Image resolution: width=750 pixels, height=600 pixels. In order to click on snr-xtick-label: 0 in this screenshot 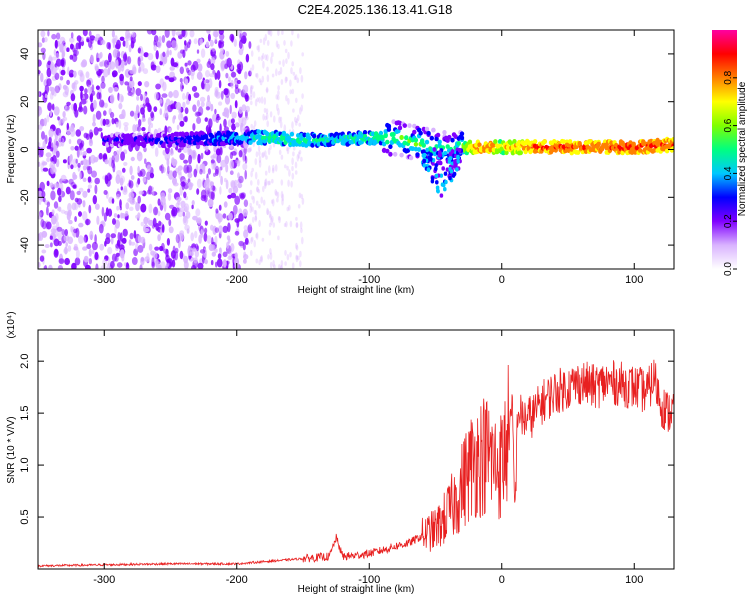, I will do `click(502, 580)`.